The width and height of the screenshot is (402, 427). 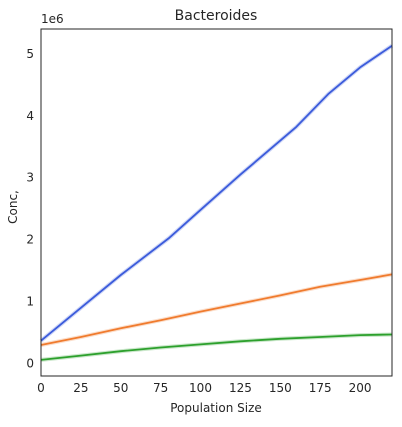 What do you see at coordinates (360, 388) in the screenshot?
I see `x-tick-label: 200` at bounding box center [360, 388].